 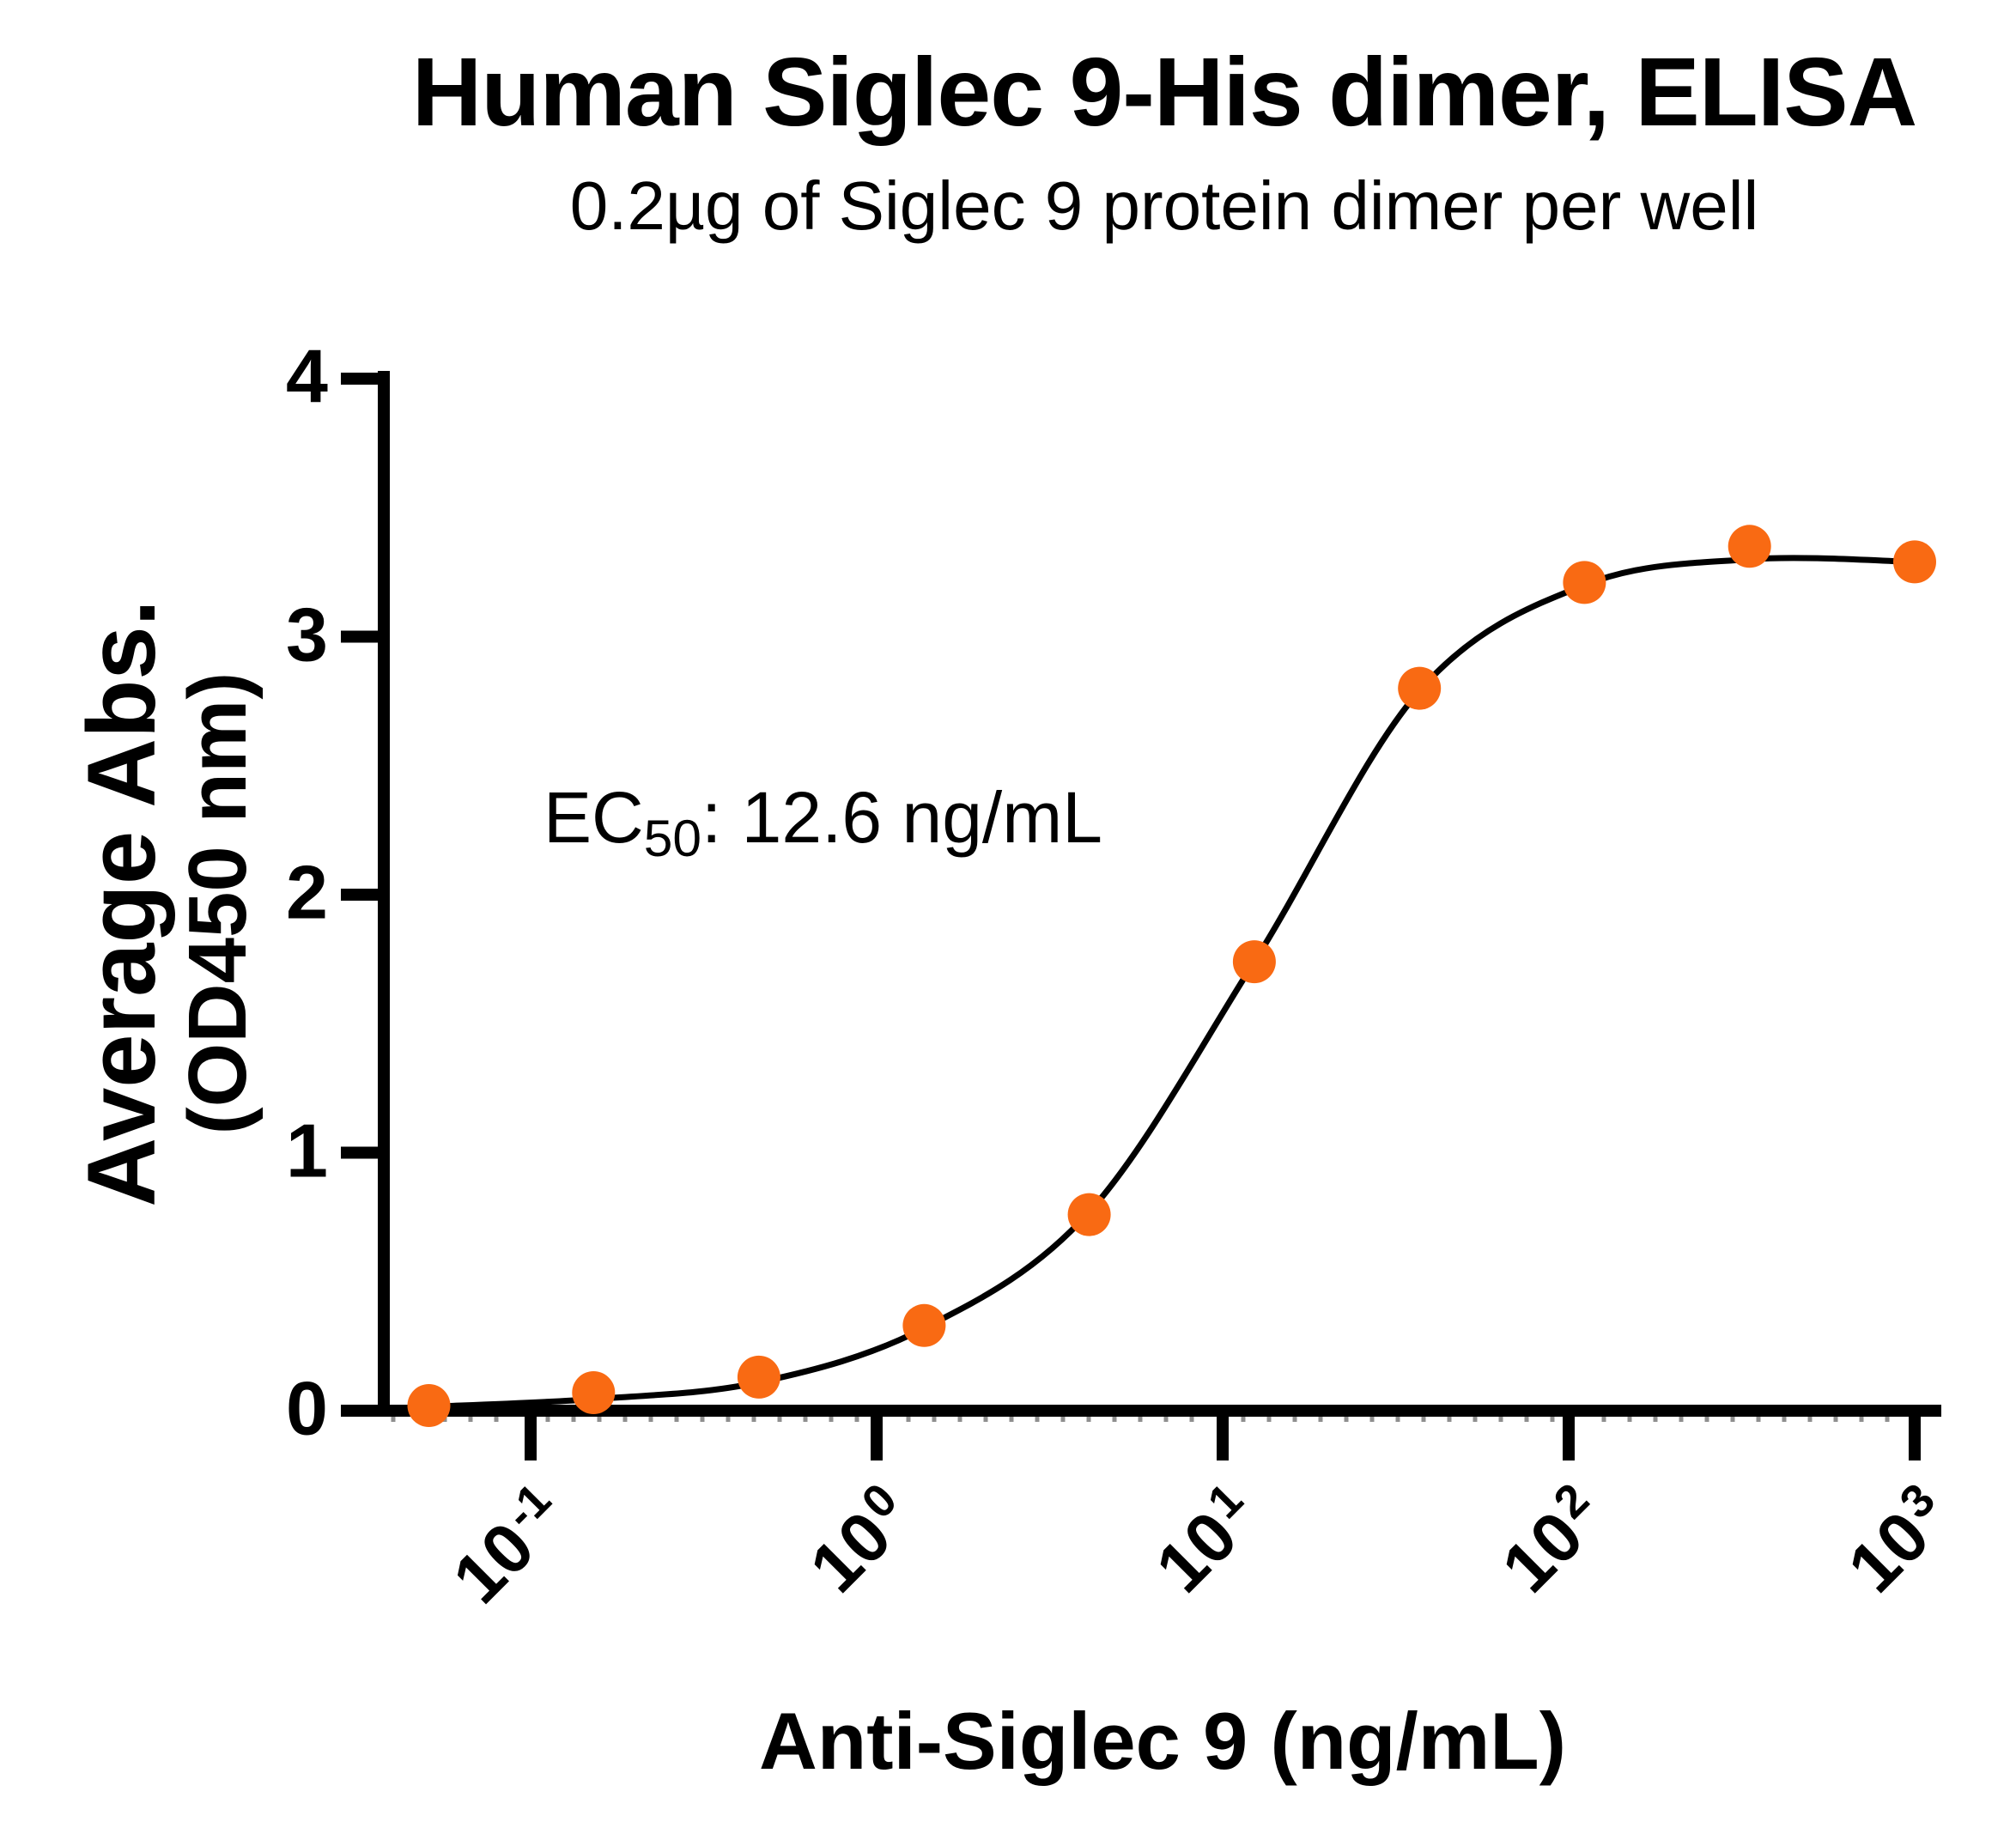 I want to click on y-tick-label-2: 2, so click(x=307, y=892).